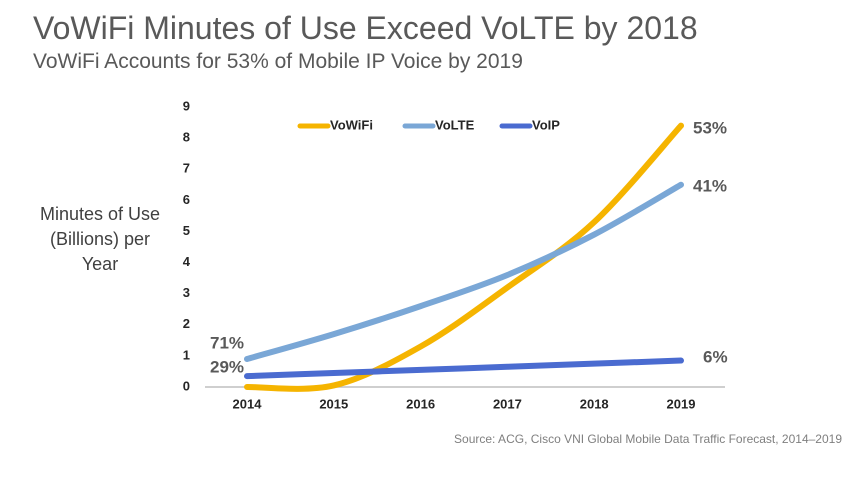  What do you see at coordinates (351, 124) in the screenshot?
I see `legend-label: VoWiFi` at bounding box center [351, 124].